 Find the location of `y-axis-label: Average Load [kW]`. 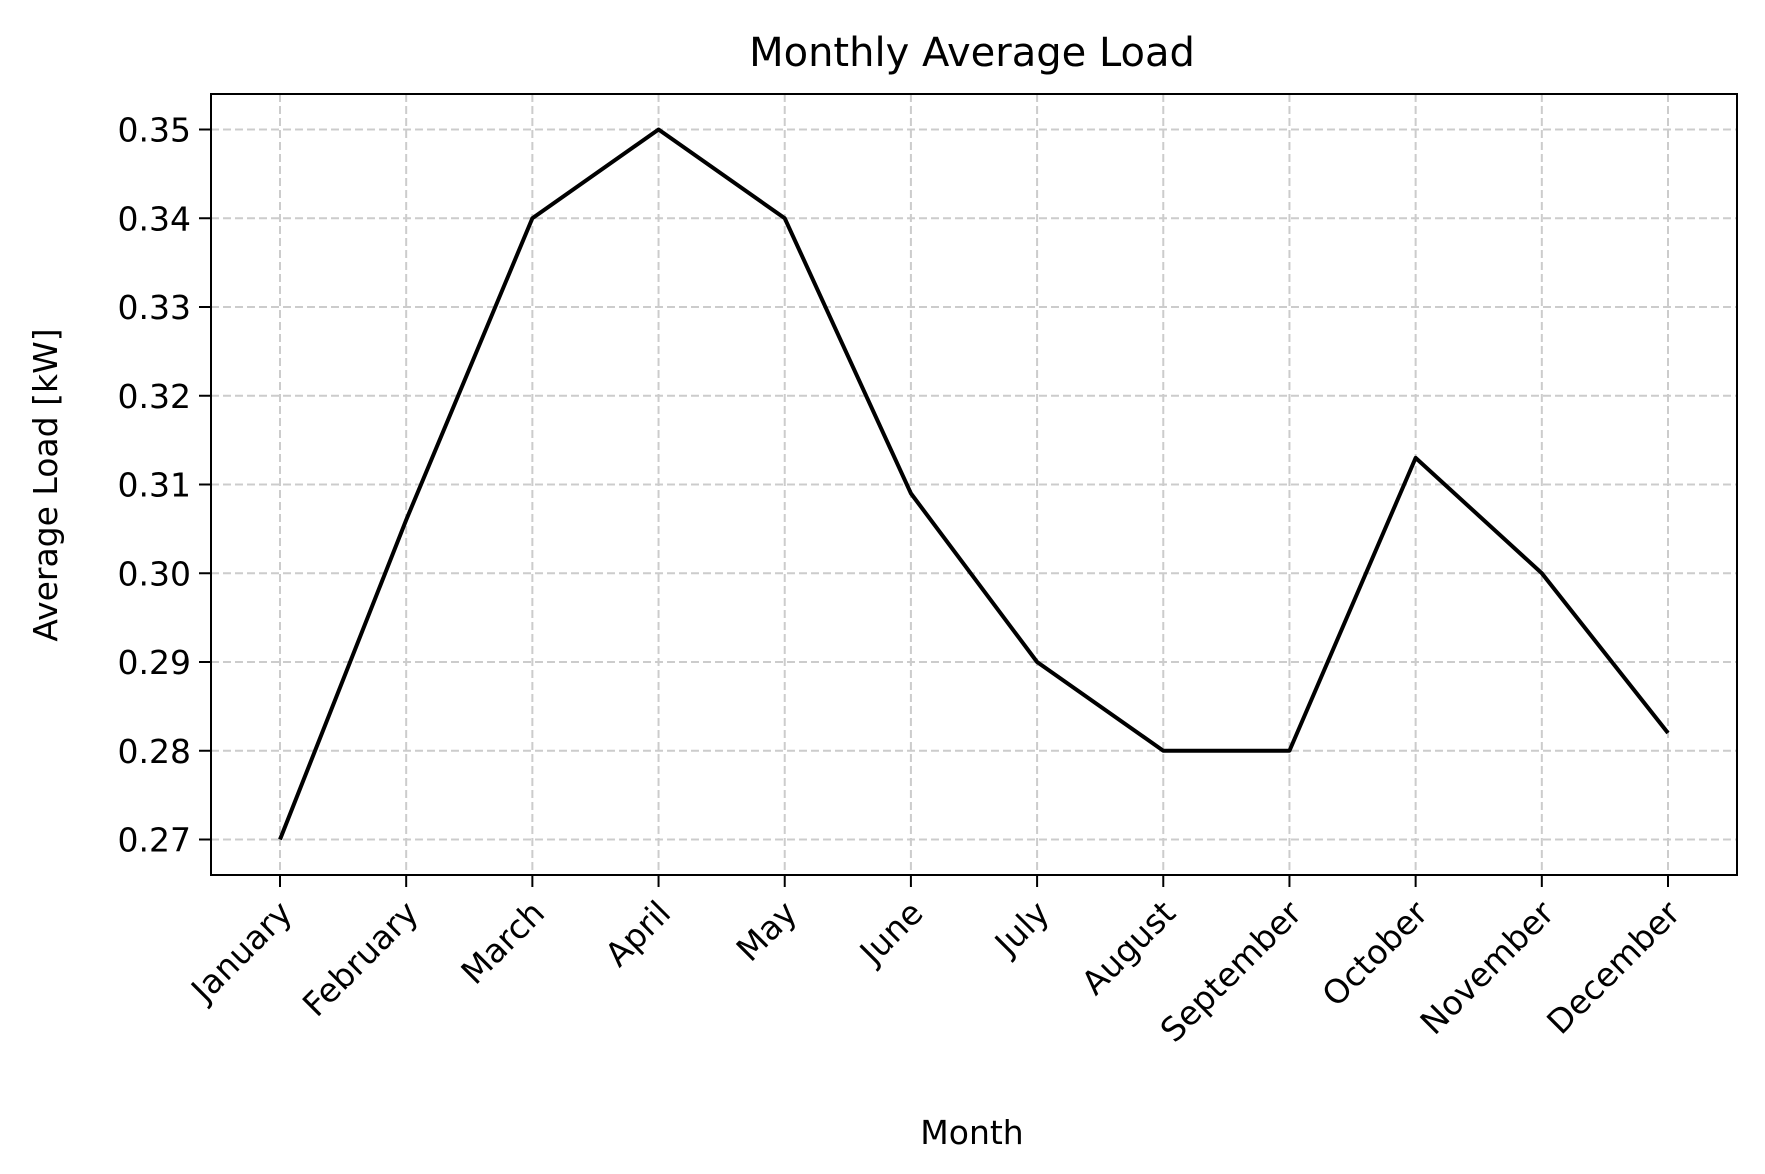

y-axis-label: Average Load [kW] is located at coordinates (45, 484).